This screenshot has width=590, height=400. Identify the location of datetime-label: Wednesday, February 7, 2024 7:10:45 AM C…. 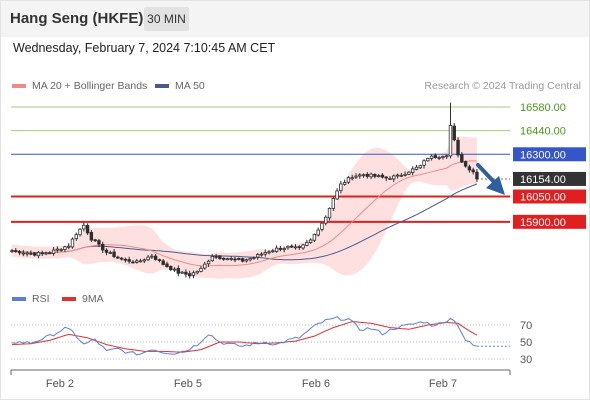
(144, 48).